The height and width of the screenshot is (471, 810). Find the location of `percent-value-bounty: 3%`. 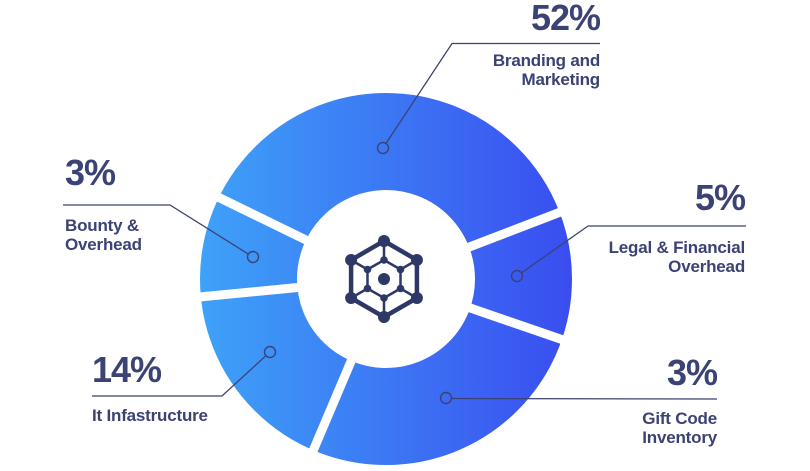

percent-value-bounty: 3% is located at coordinates (90, 172).